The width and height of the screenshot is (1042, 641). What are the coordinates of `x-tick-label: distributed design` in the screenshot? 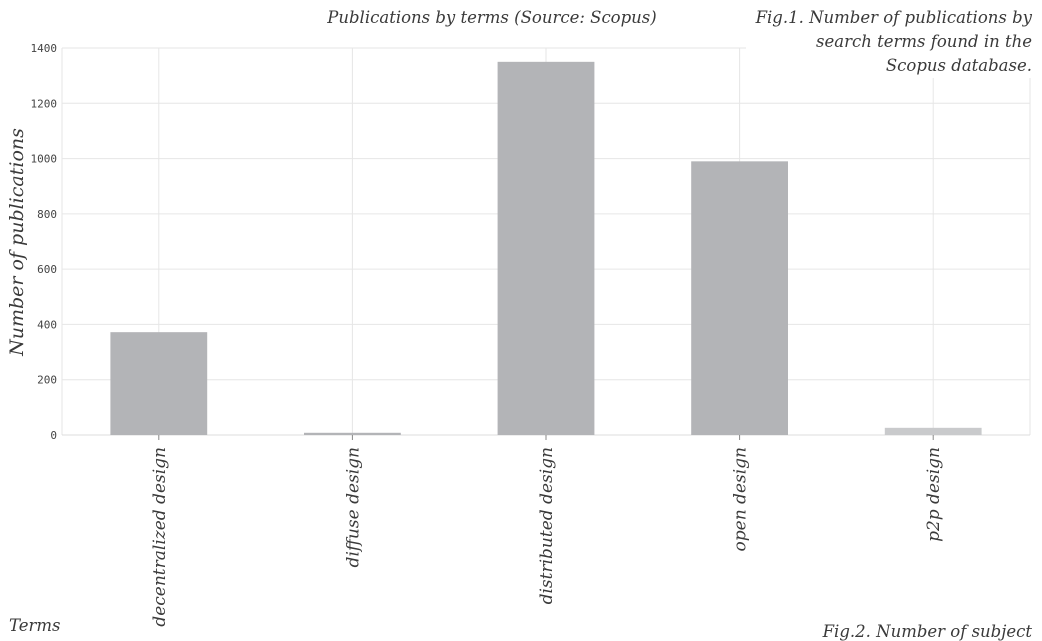 It's located at (547, 525).